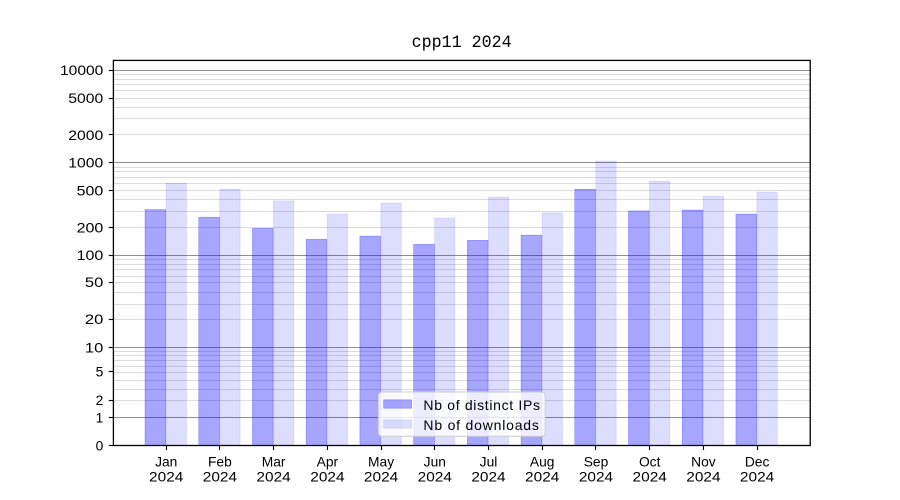 This screenshot has width=900, height=500. Describe the element at coordinates (435, 462) in the screenshot. I see `svg-text: Jun` at that location.